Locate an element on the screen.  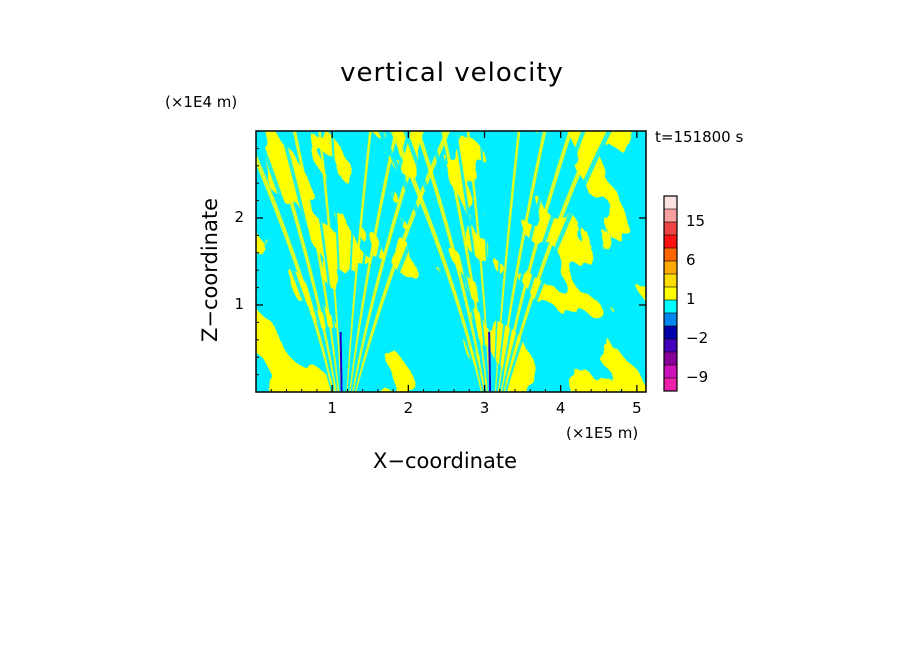
y-tick-label: 1 is located at coordinates (239, 304).